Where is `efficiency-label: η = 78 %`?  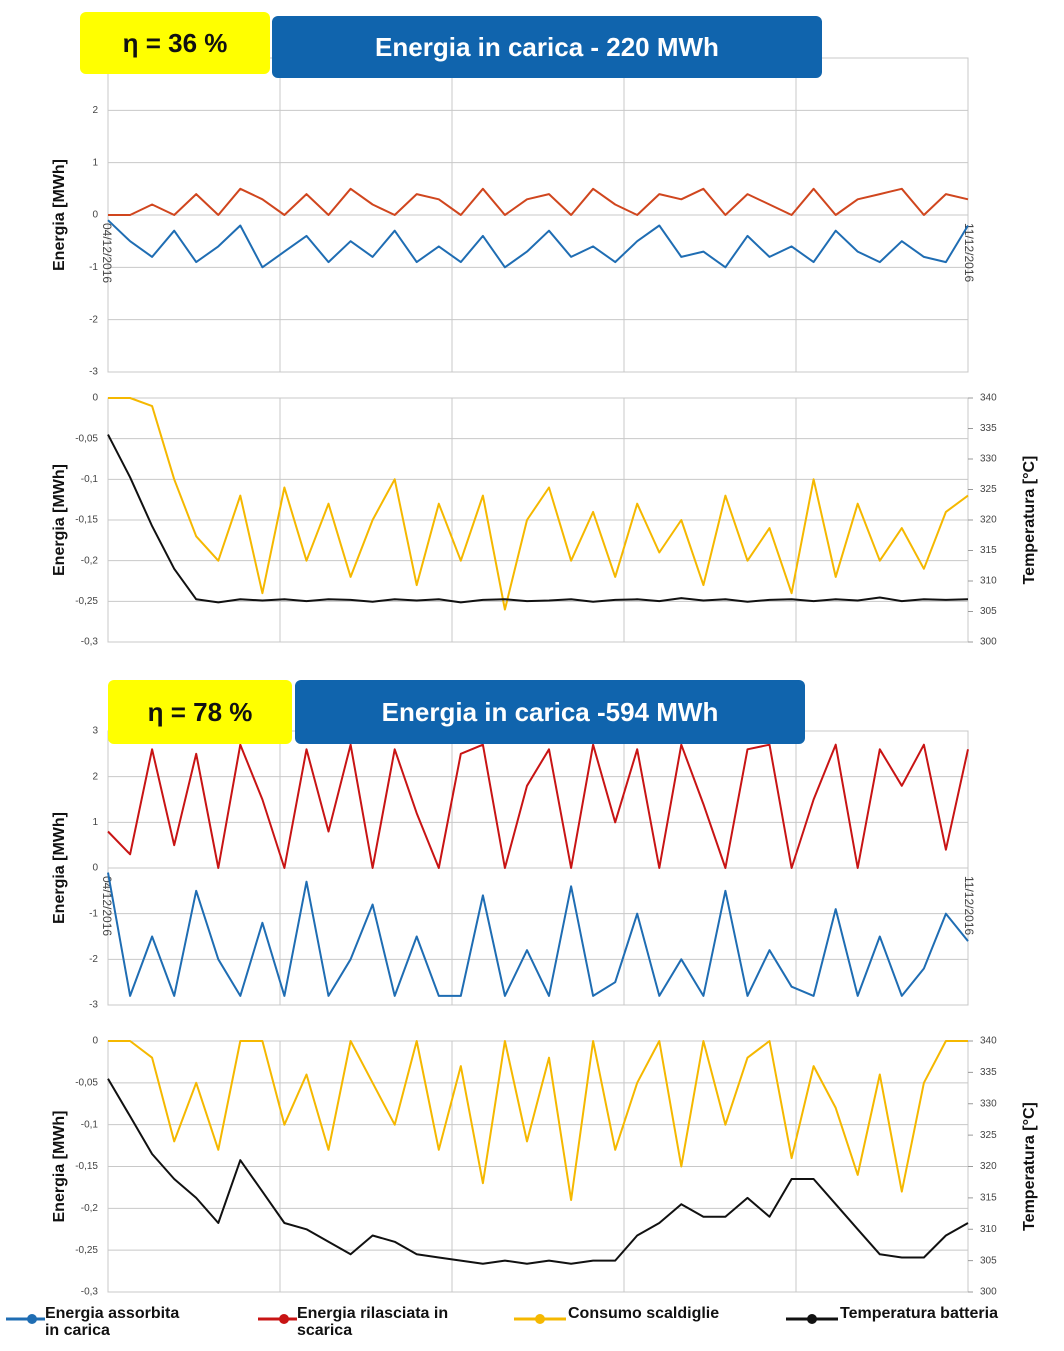
efficiency-label: η = 78 % is located at coordinates (200, 712).